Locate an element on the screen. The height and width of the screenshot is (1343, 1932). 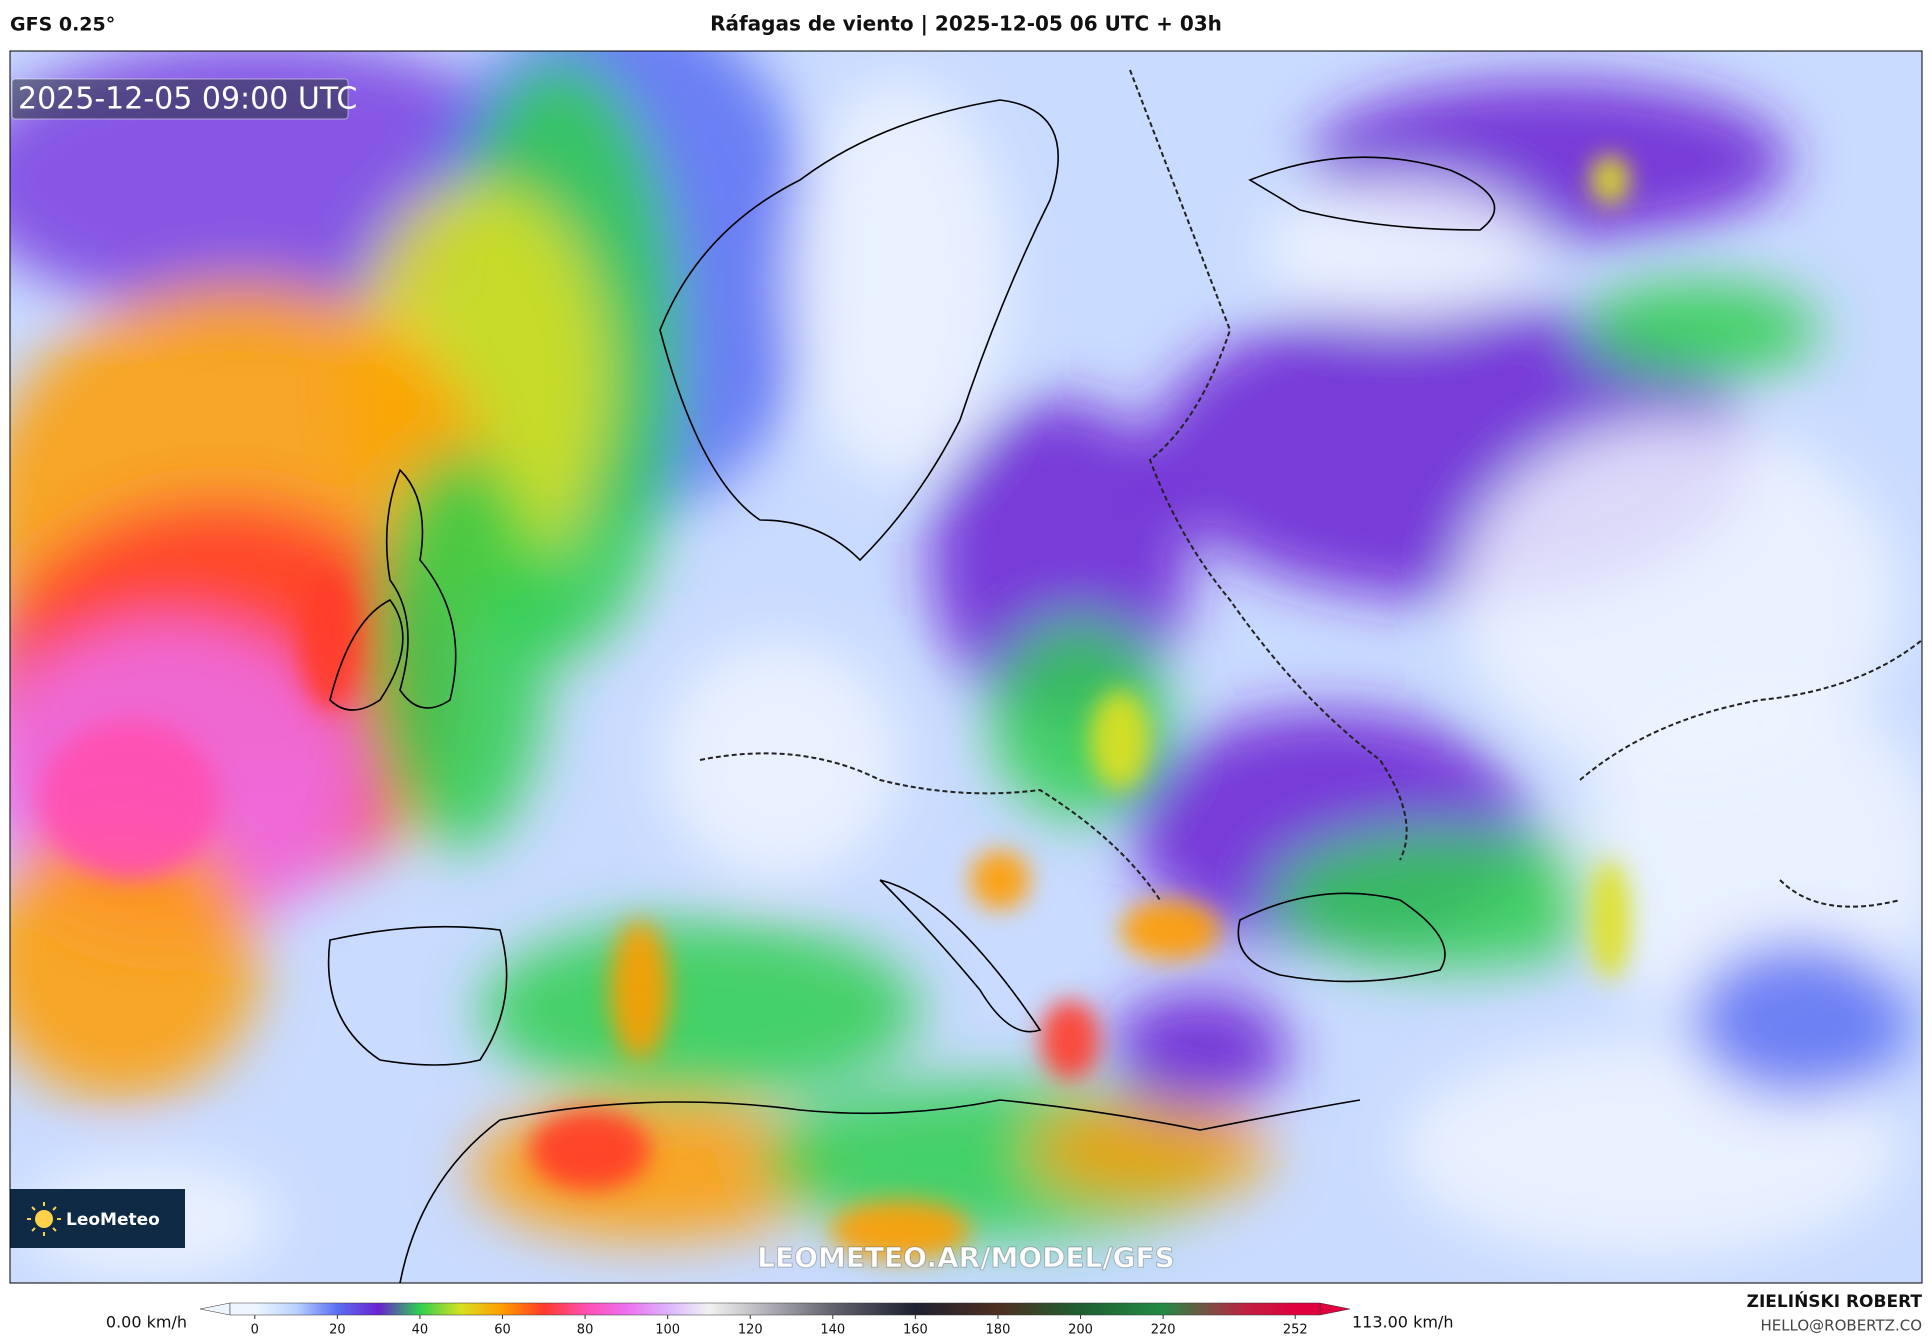
colorbar-tick-label: 80 is located at coordinates (585, 1330).